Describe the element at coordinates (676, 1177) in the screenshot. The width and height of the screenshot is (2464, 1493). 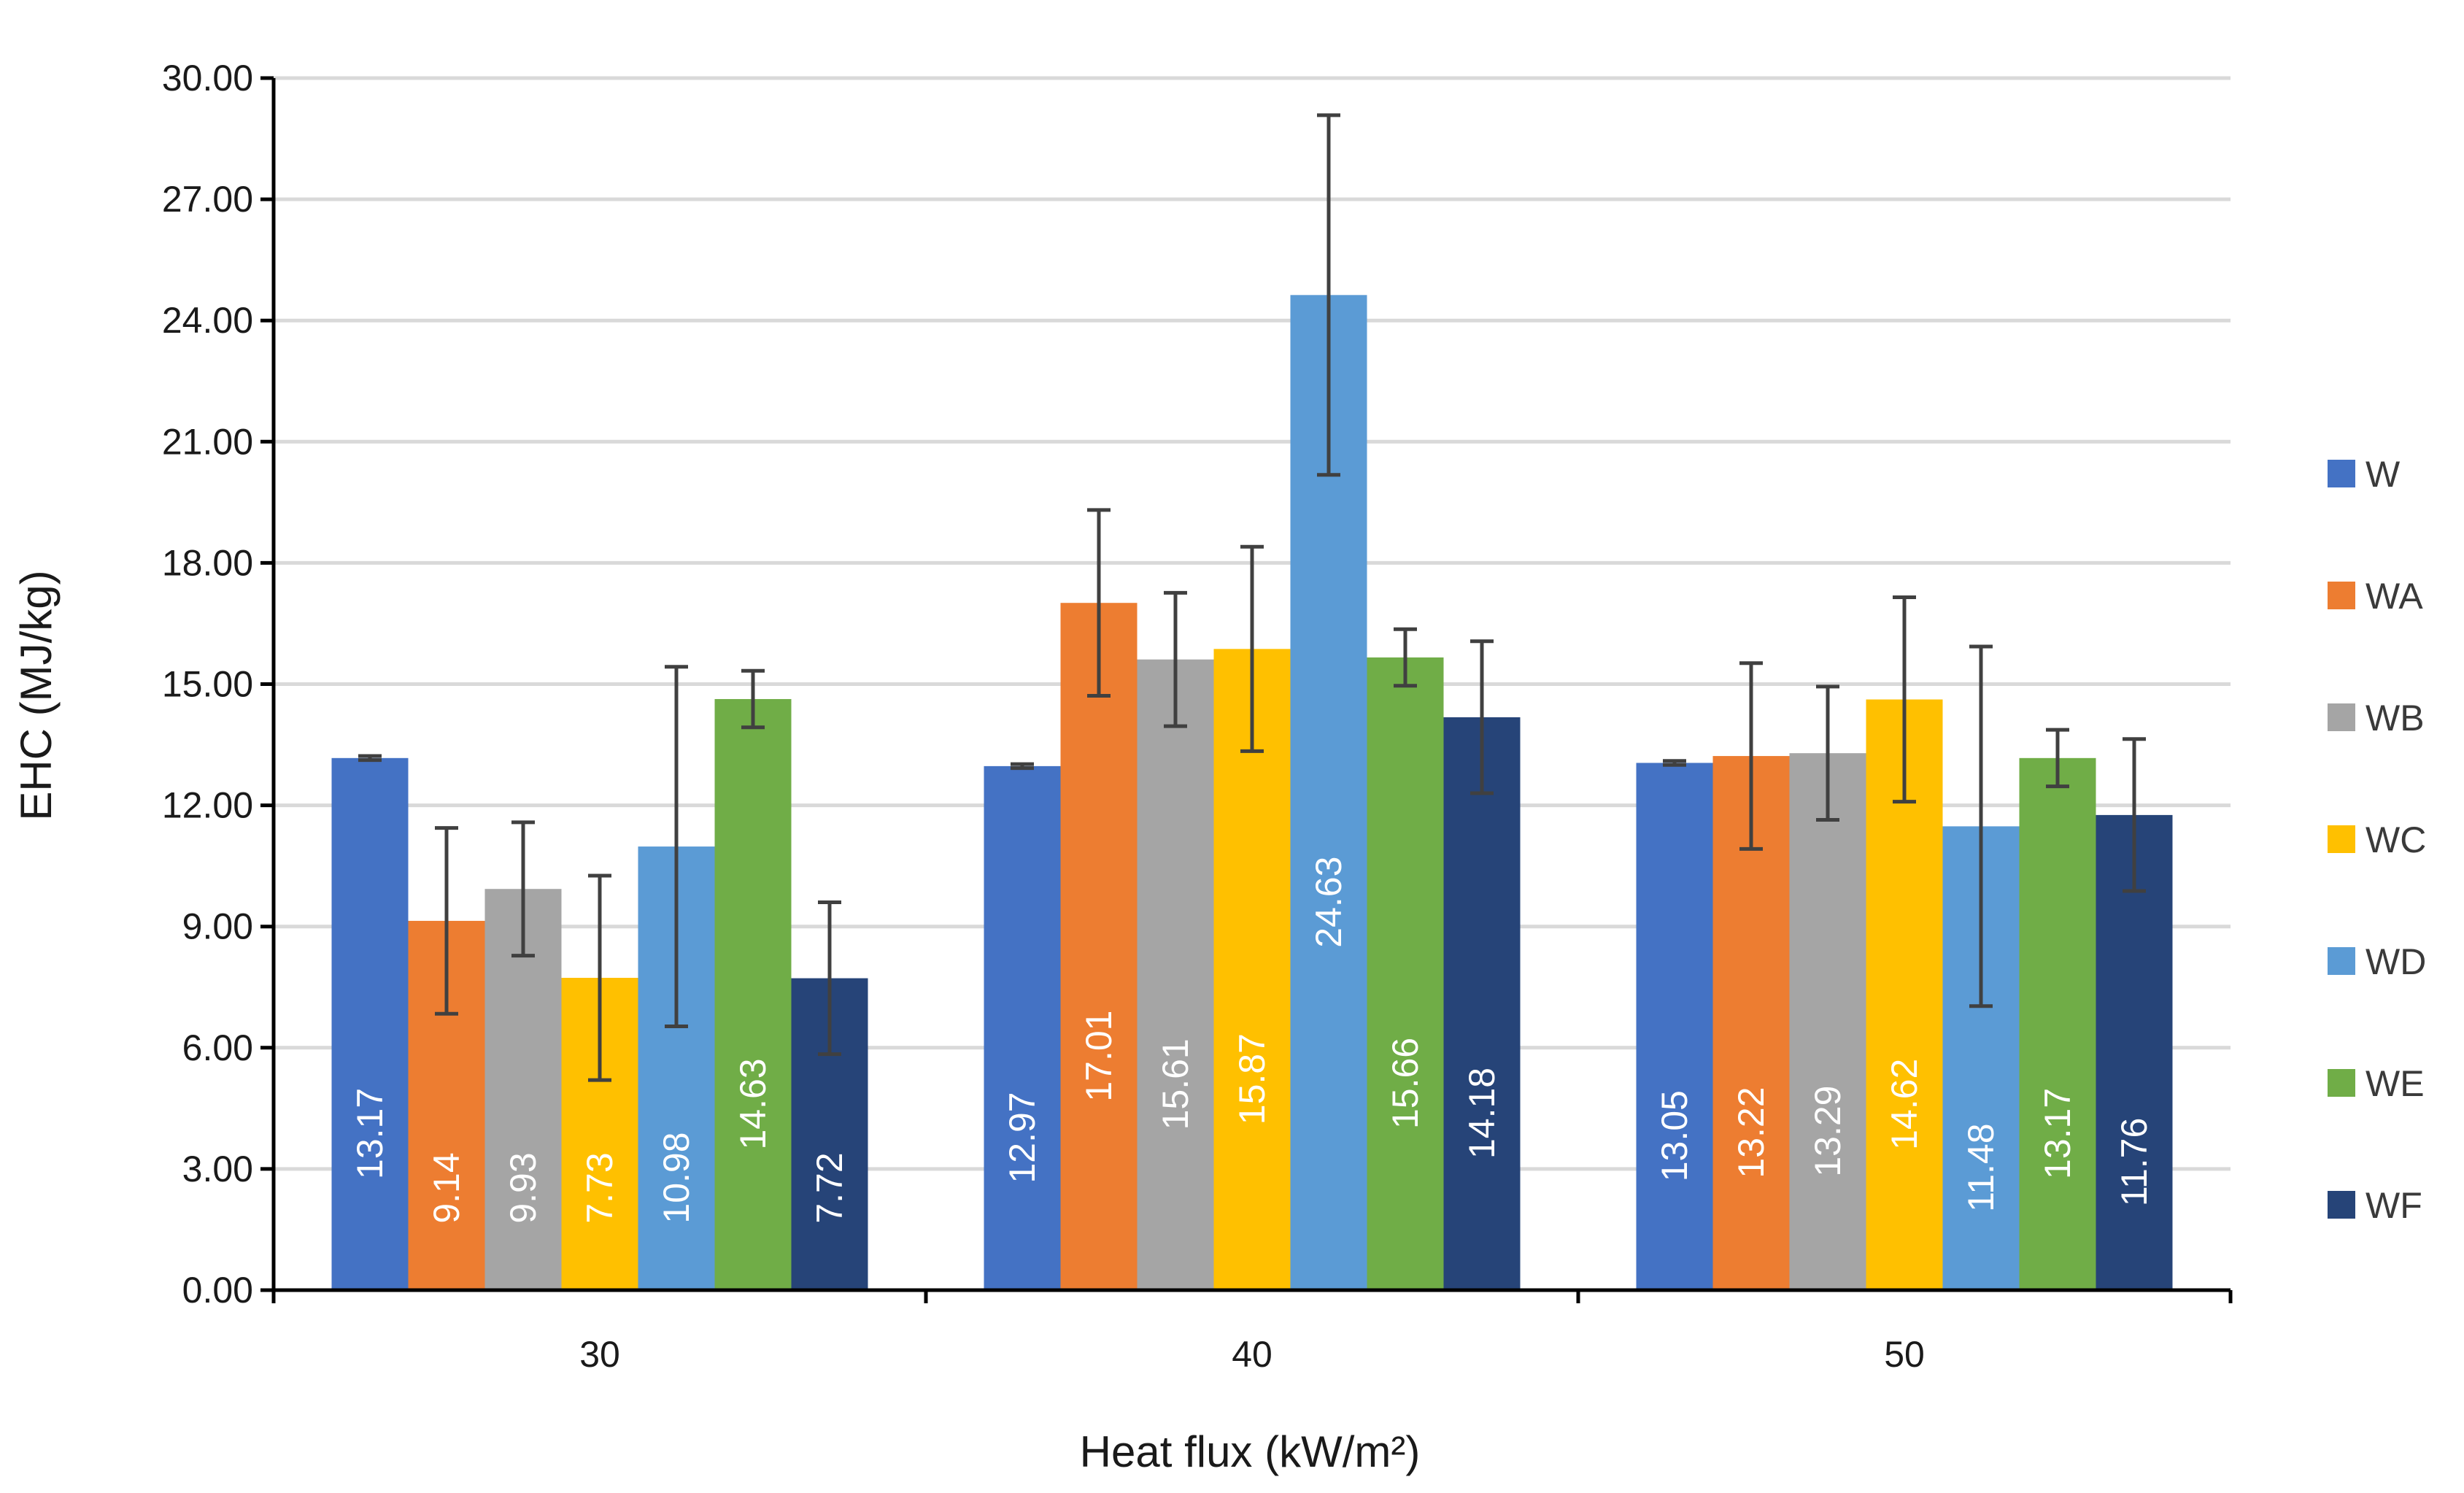
I see `data-label: 10.98` at that location.